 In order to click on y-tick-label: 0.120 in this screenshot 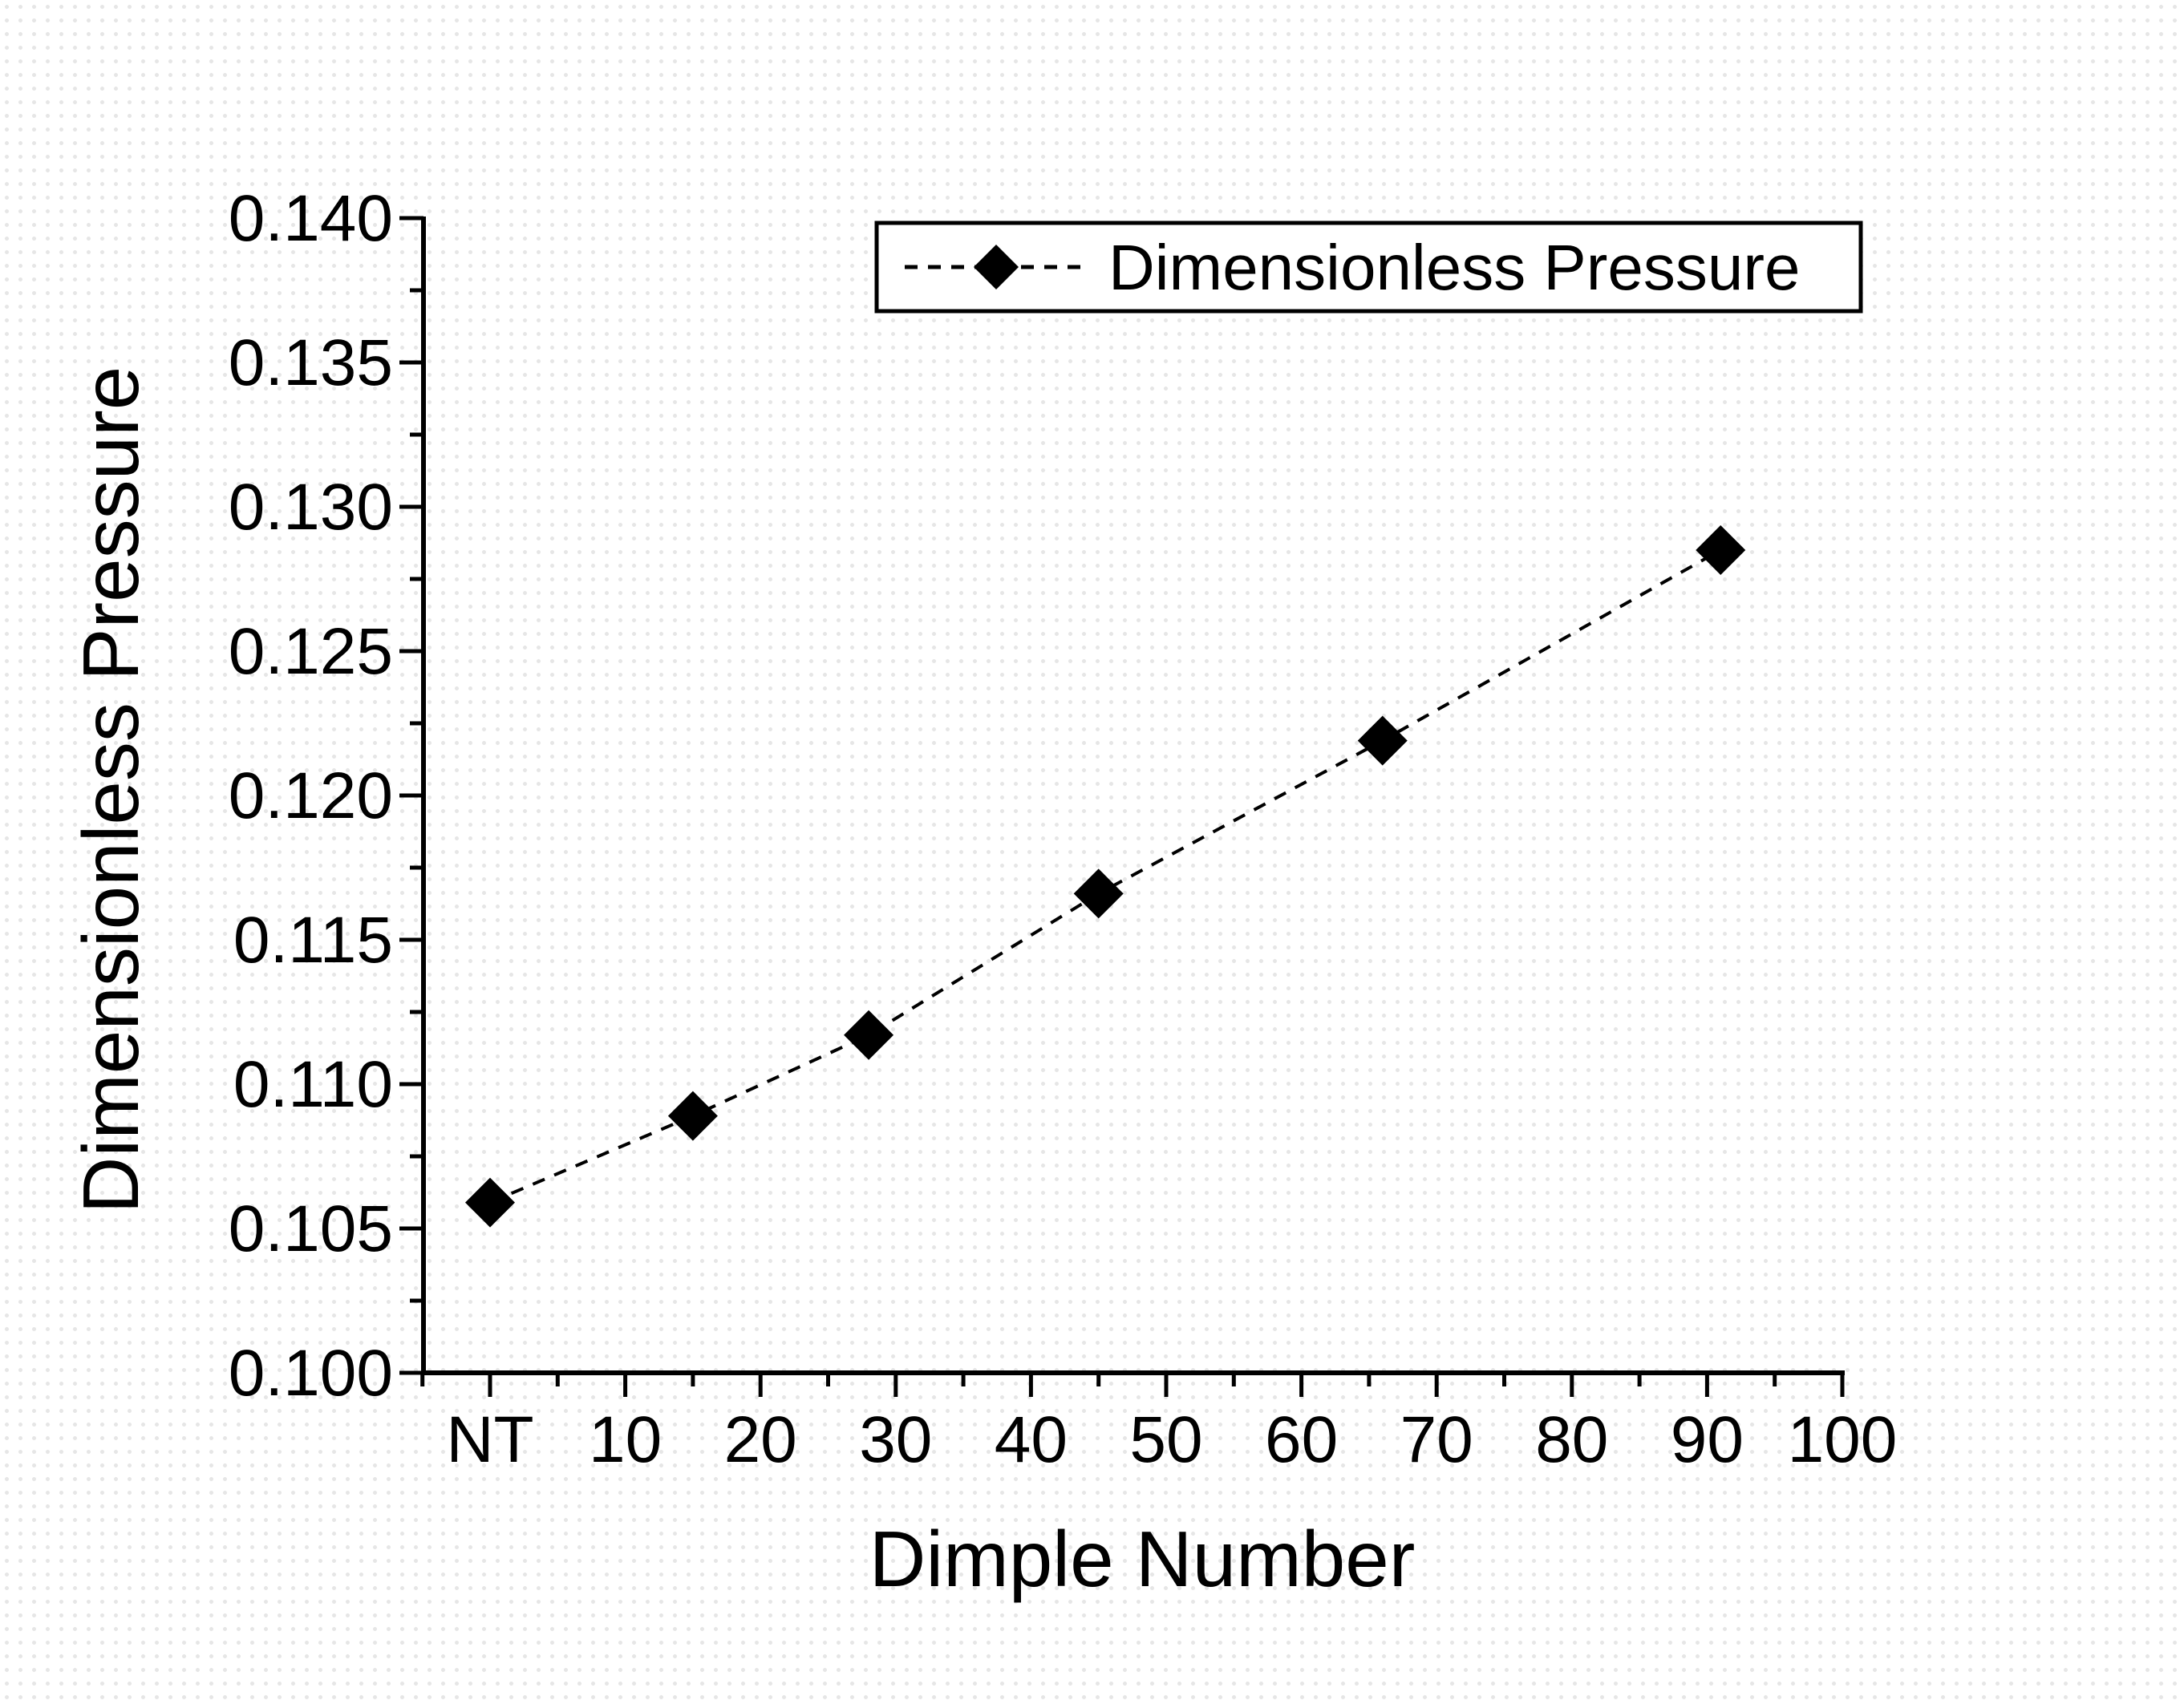, I will do `click(311, 795)`.